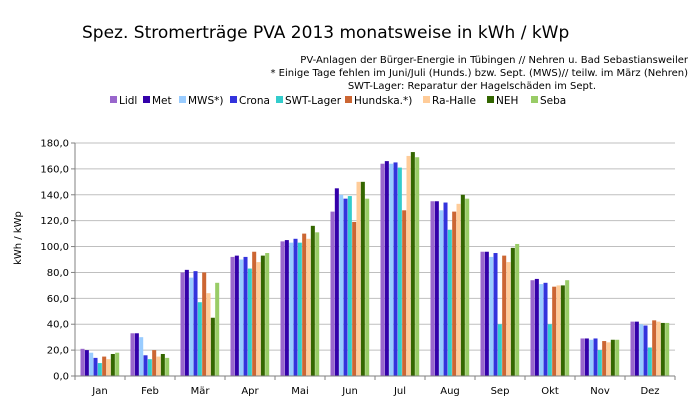 The image size is (700, 416). I want to click on x-tick-label: Feb, so click(150, 391).